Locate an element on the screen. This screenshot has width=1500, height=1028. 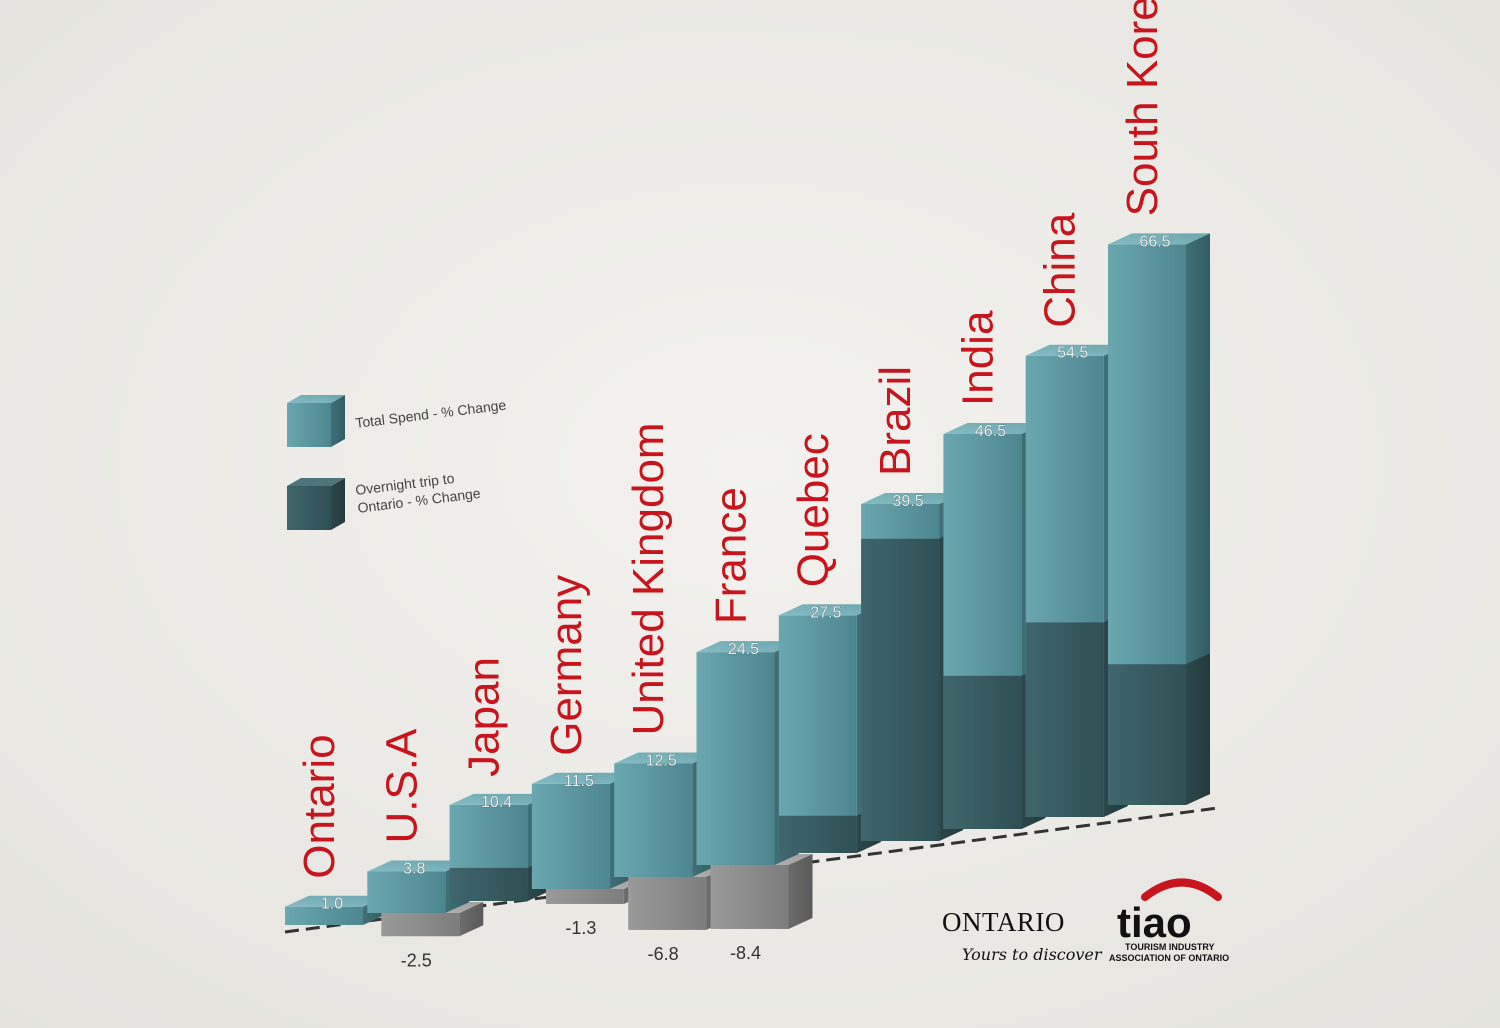
total-value-label: 39.5 is located at coordinates (908, 501).